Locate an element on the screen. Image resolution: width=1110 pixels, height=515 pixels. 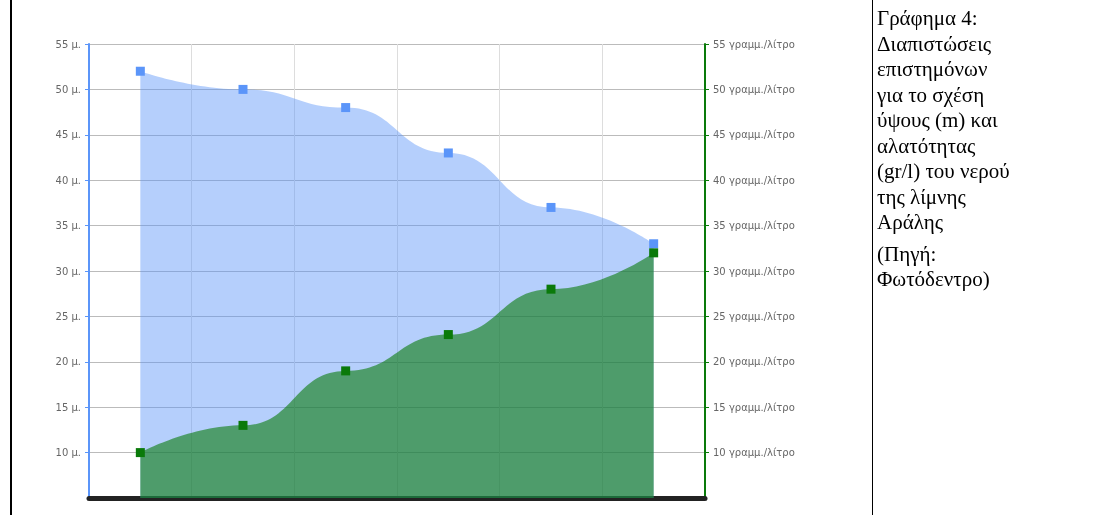
y-tick-label: 30 μ. is located at coordinates (68, 271).